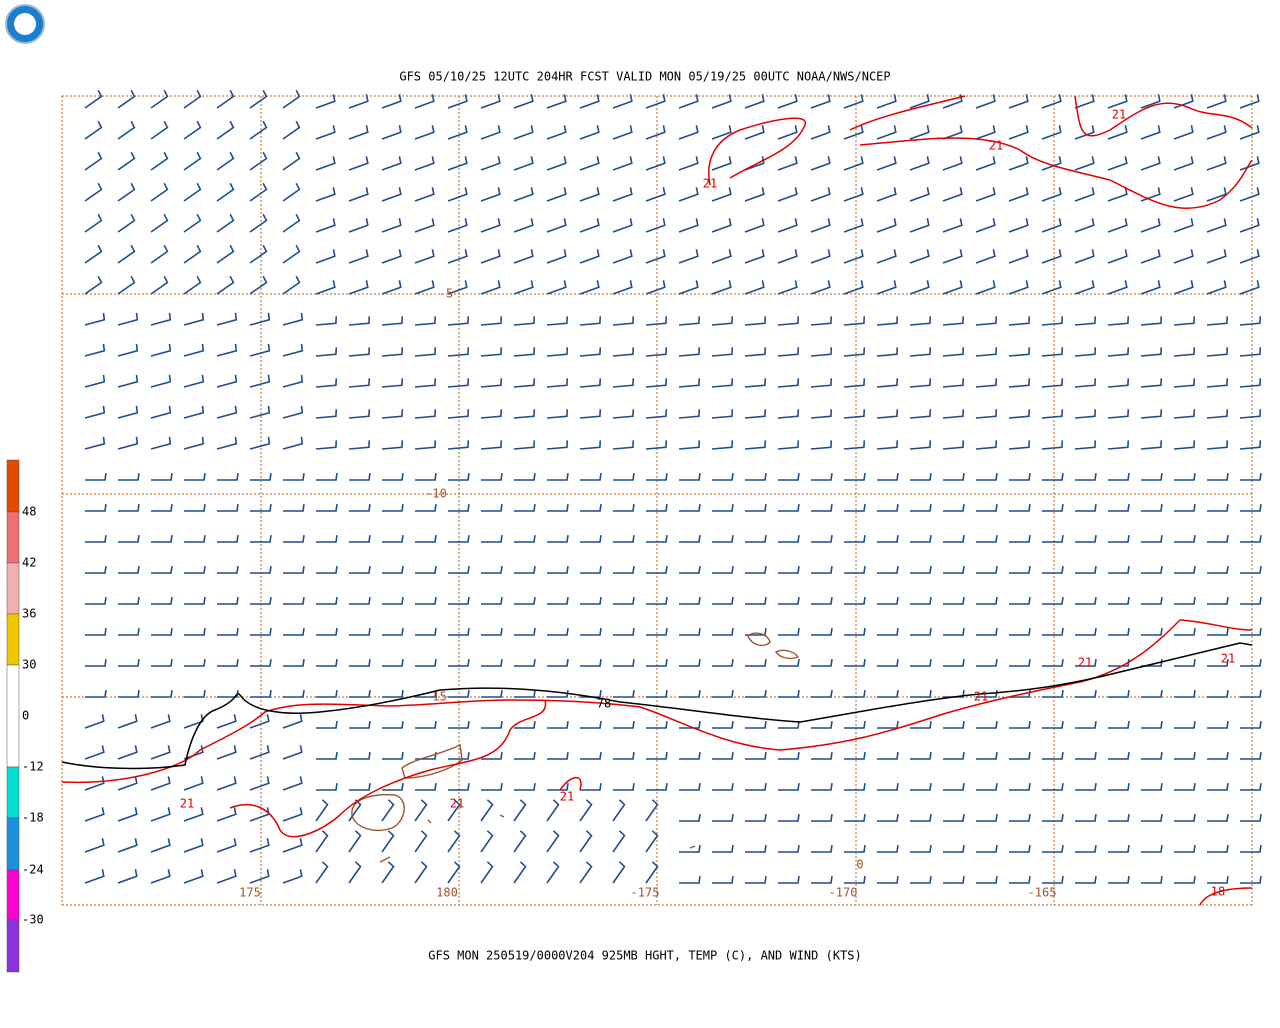  What do you see at coordinates (29, 512) in the screenshot?
I see `colorbar-tick-label: 48` at bounding box center [29, 512].